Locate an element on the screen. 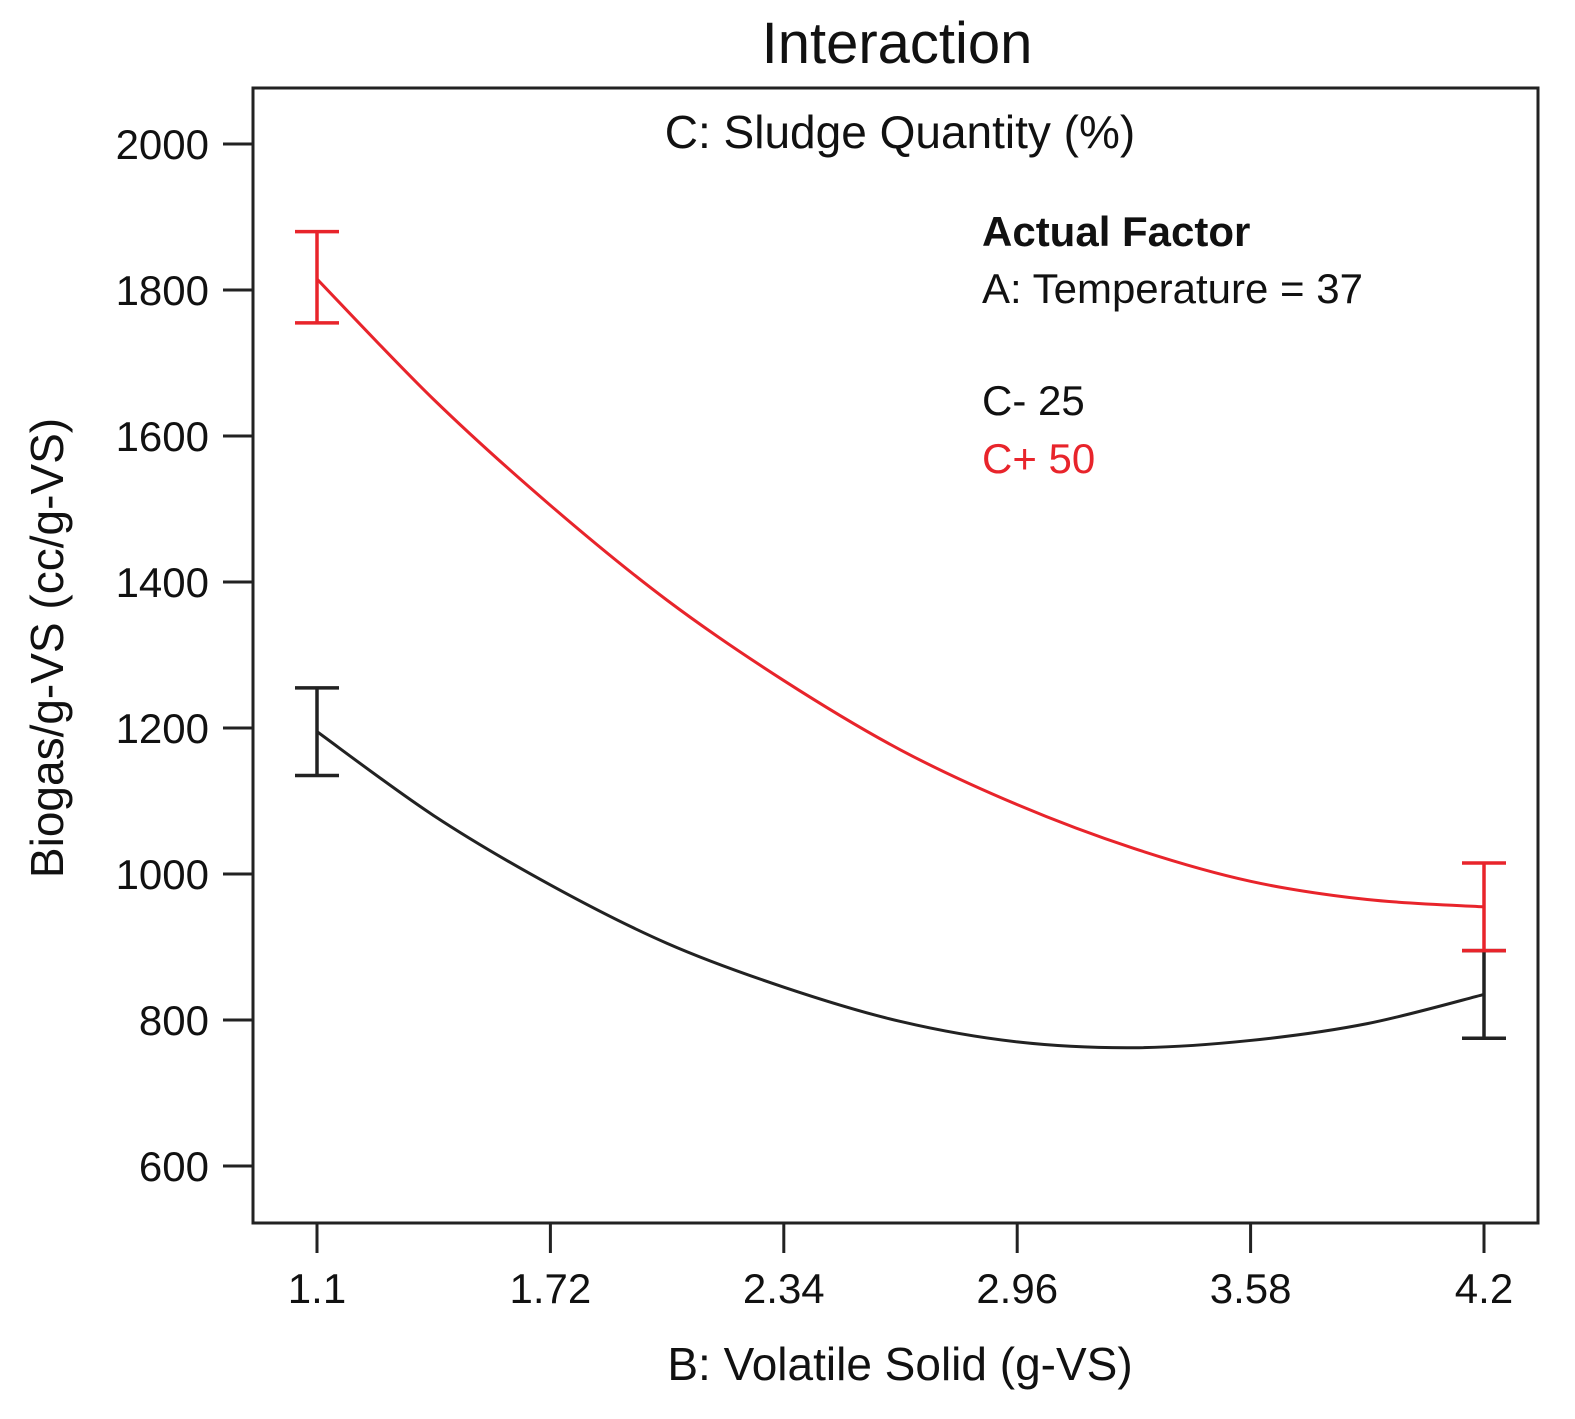 The width and height of the screenshot is (1575, 1419). y-tick-label: 1000 is located at coordinates (162, 874).